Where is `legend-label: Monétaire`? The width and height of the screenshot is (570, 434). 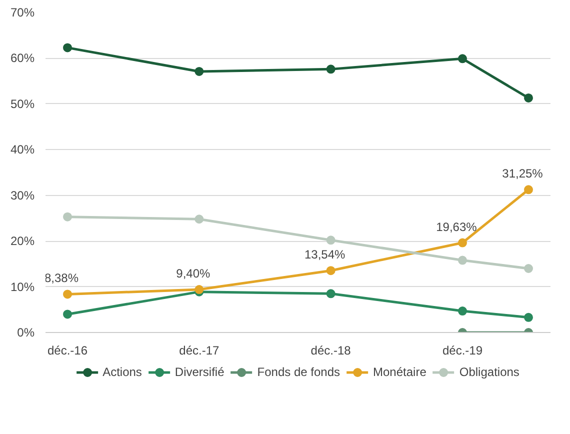 legend-label: Monétaire is located at coordinates (399, 372).